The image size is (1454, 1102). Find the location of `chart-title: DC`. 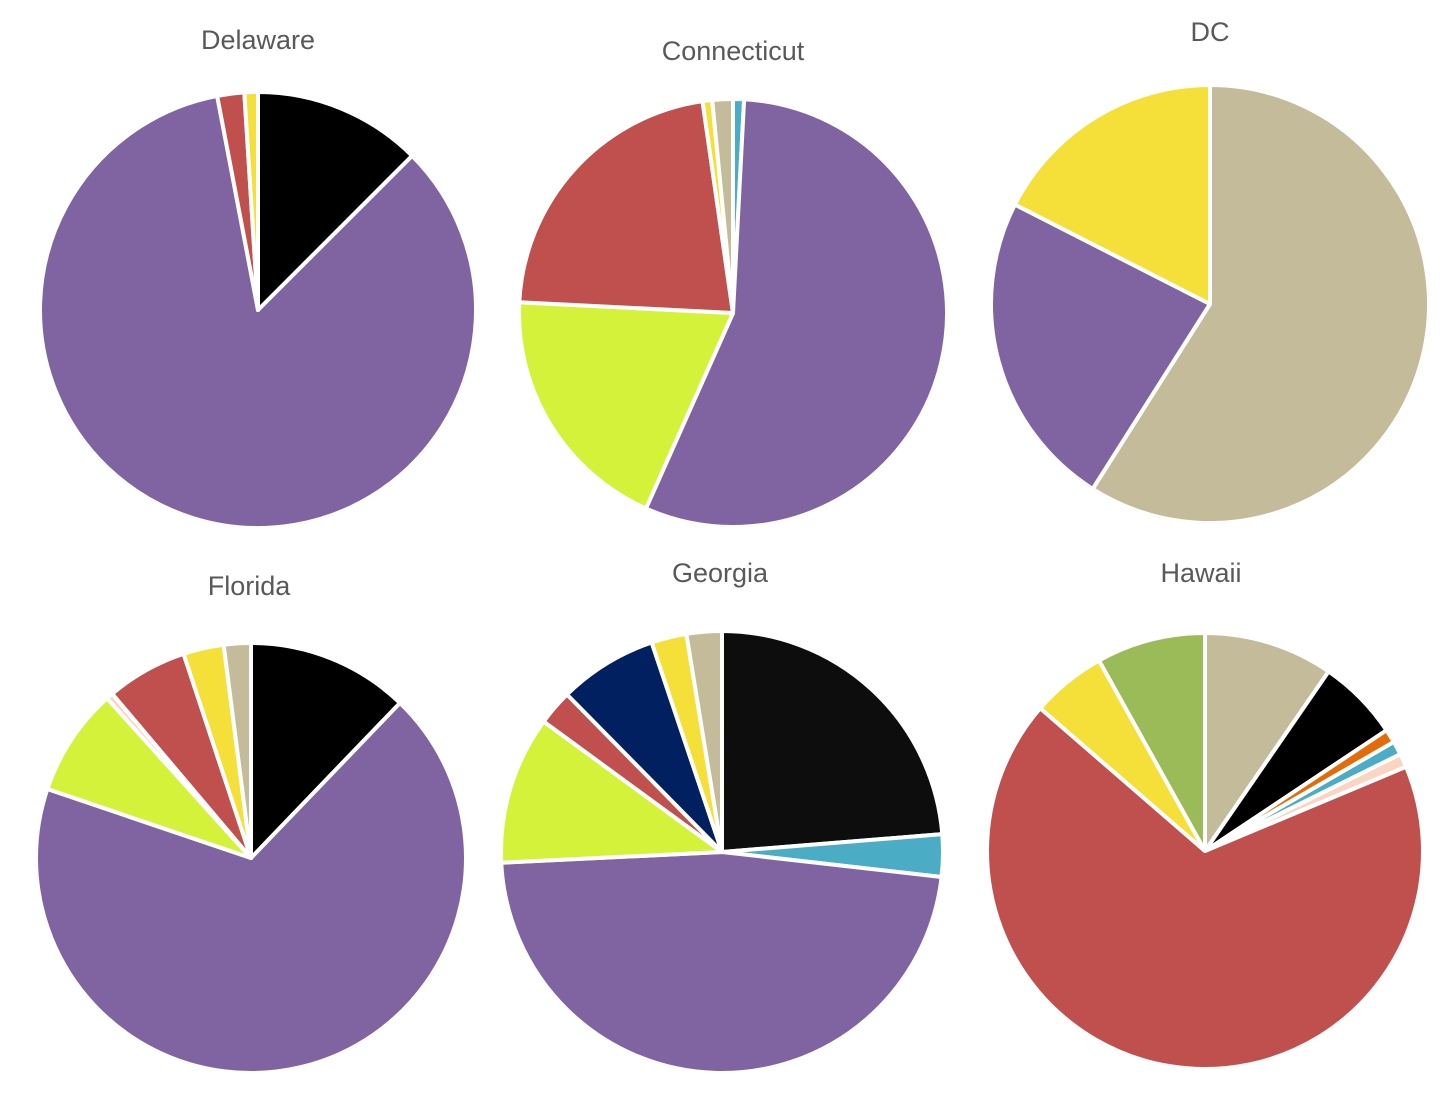

chart-title: DC is located at coordinates (1210, 32).